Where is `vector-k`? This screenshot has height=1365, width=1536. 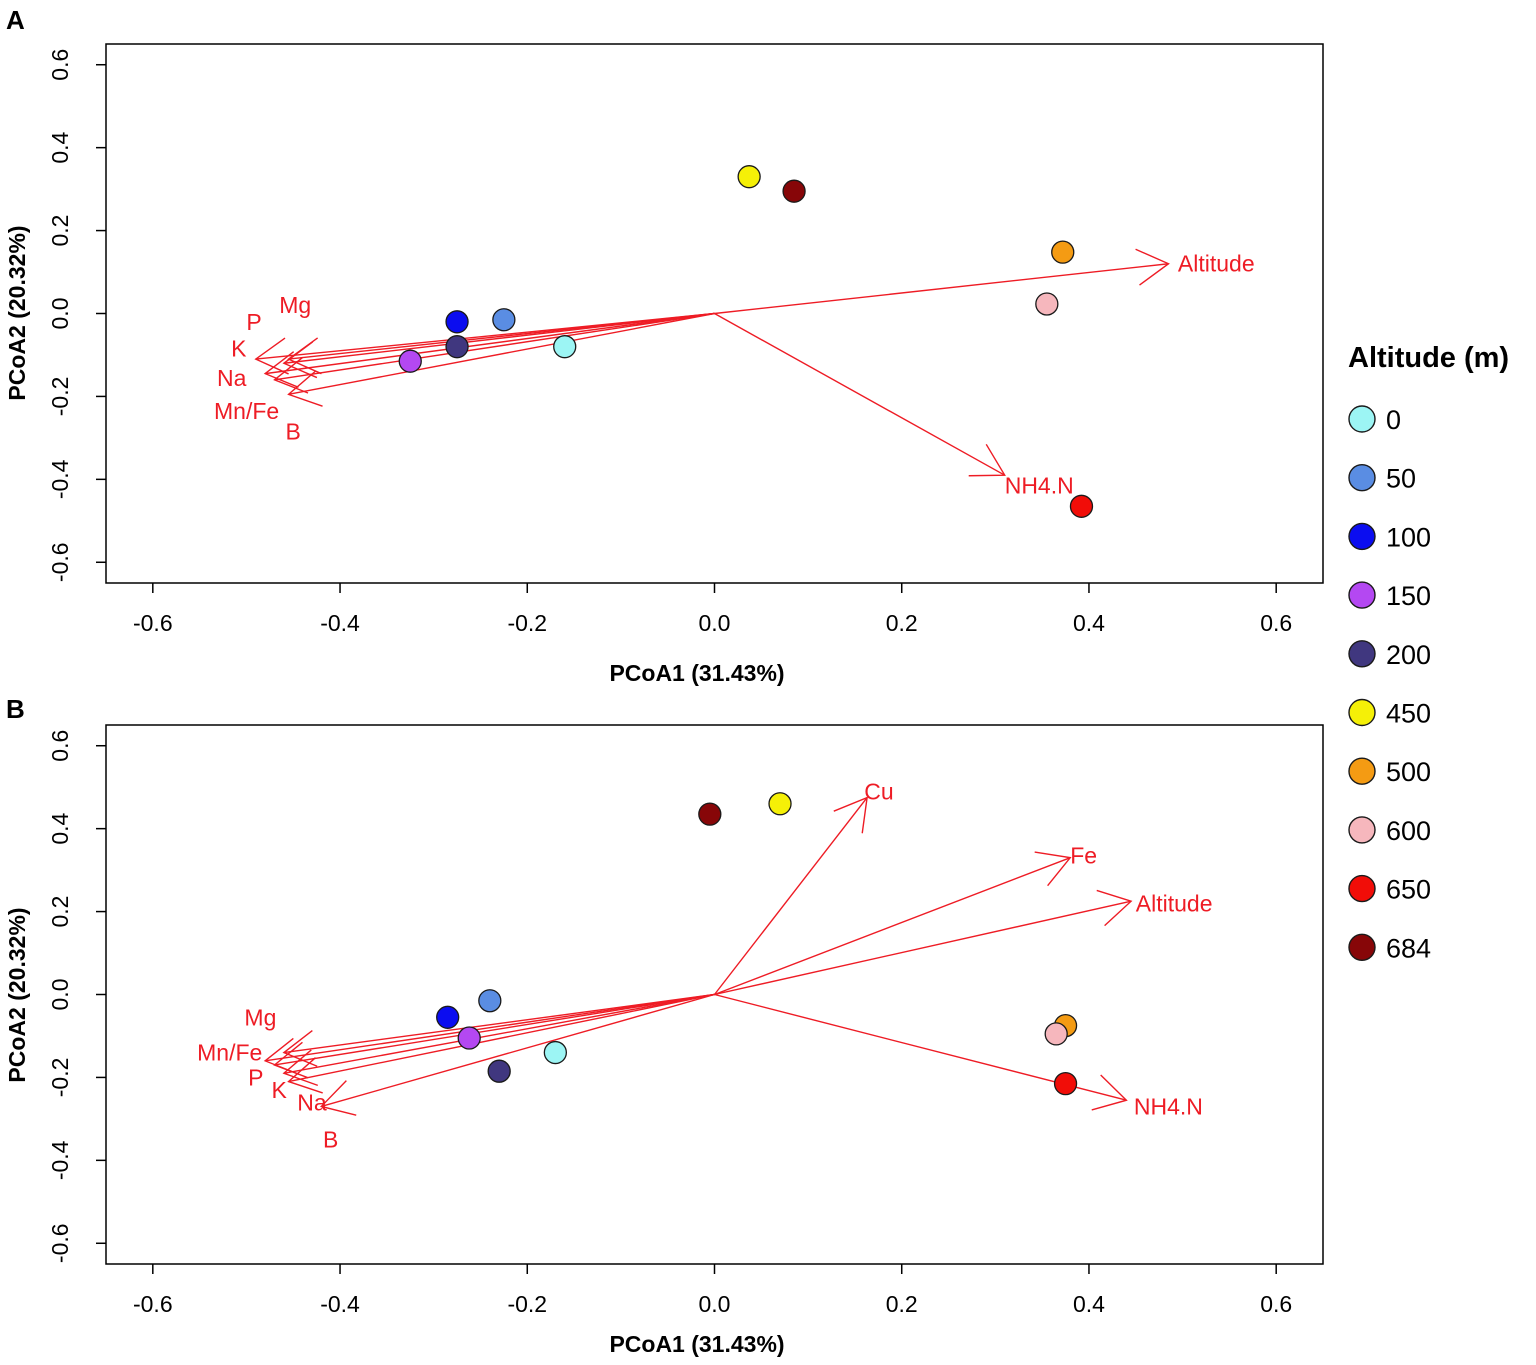
vector-k is located at coordinates (499, 1033).